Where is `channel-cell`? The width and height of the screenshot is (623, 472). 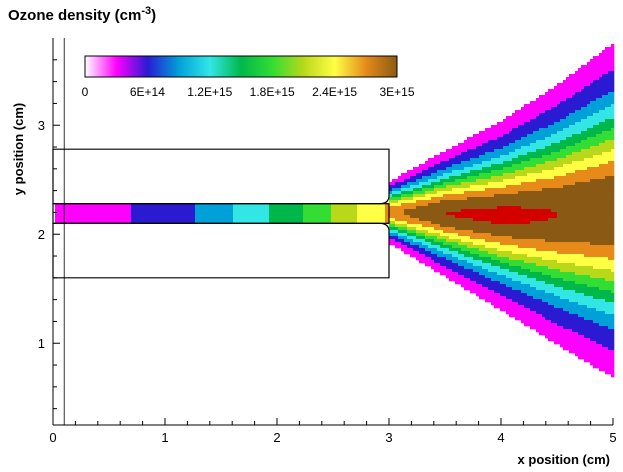 channel-cell is located at coordinates (84, 213).